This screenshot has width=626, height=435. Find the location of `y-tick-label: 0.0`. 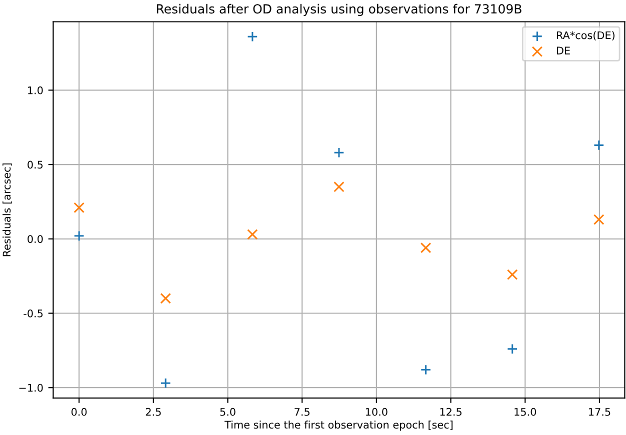

y-tick-label: 0.0 is located at coordinates (35, 239).